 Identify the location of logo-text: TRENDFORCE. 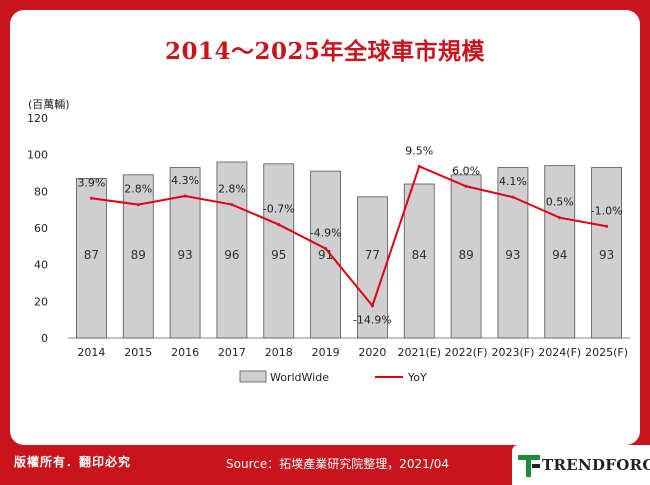
(596, 465).